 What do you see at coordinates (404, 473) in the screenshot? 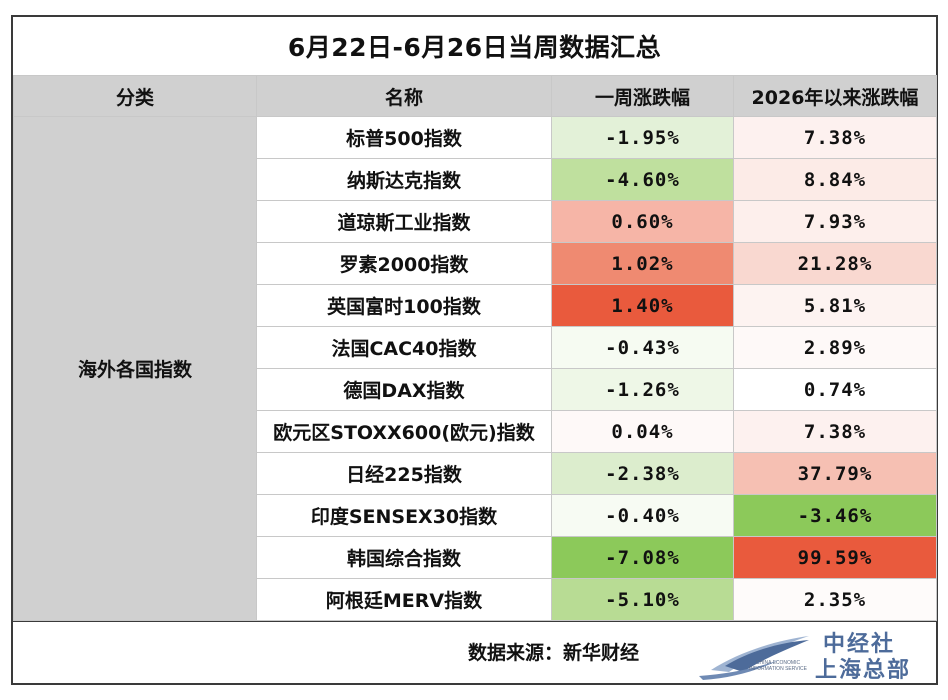
I see `index-name-cell: 日经225指数` at bounding box center [404, 473].